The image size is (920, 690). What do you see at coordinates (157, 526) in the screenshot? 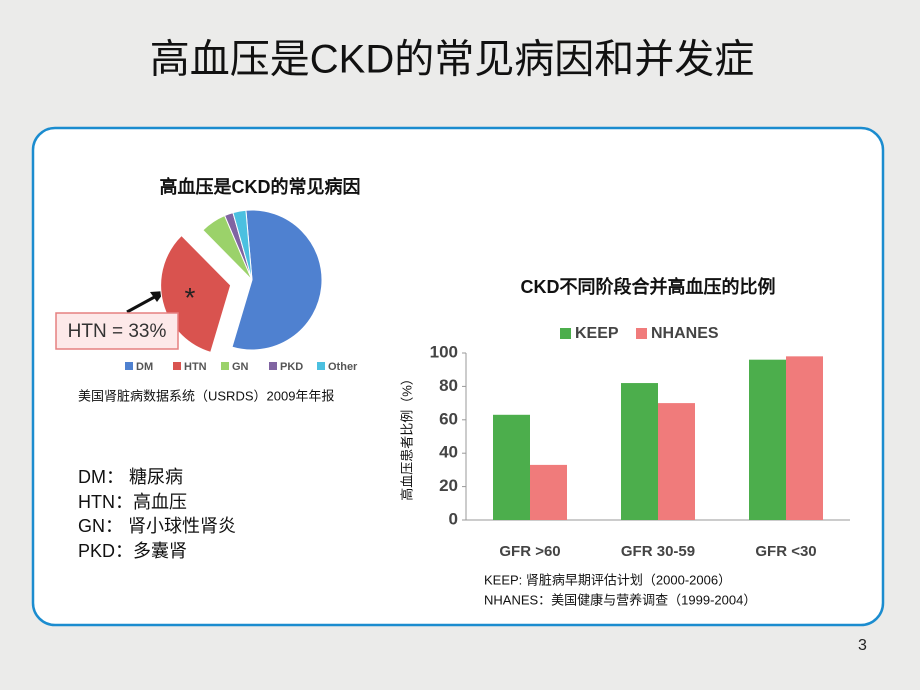
I see `abbreviation: GN： 肾小球性肾炎` at bounding box center [157, 526].